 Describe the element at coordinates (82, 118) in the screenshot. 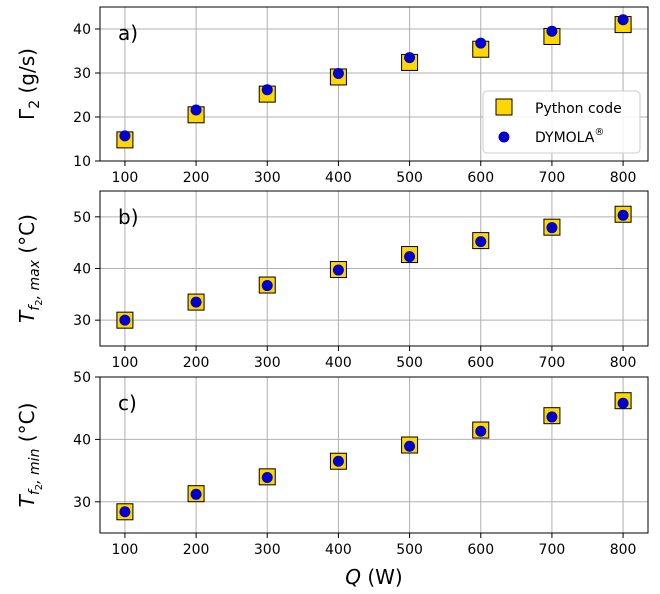

I see `y-tick-label: 20` at that location.